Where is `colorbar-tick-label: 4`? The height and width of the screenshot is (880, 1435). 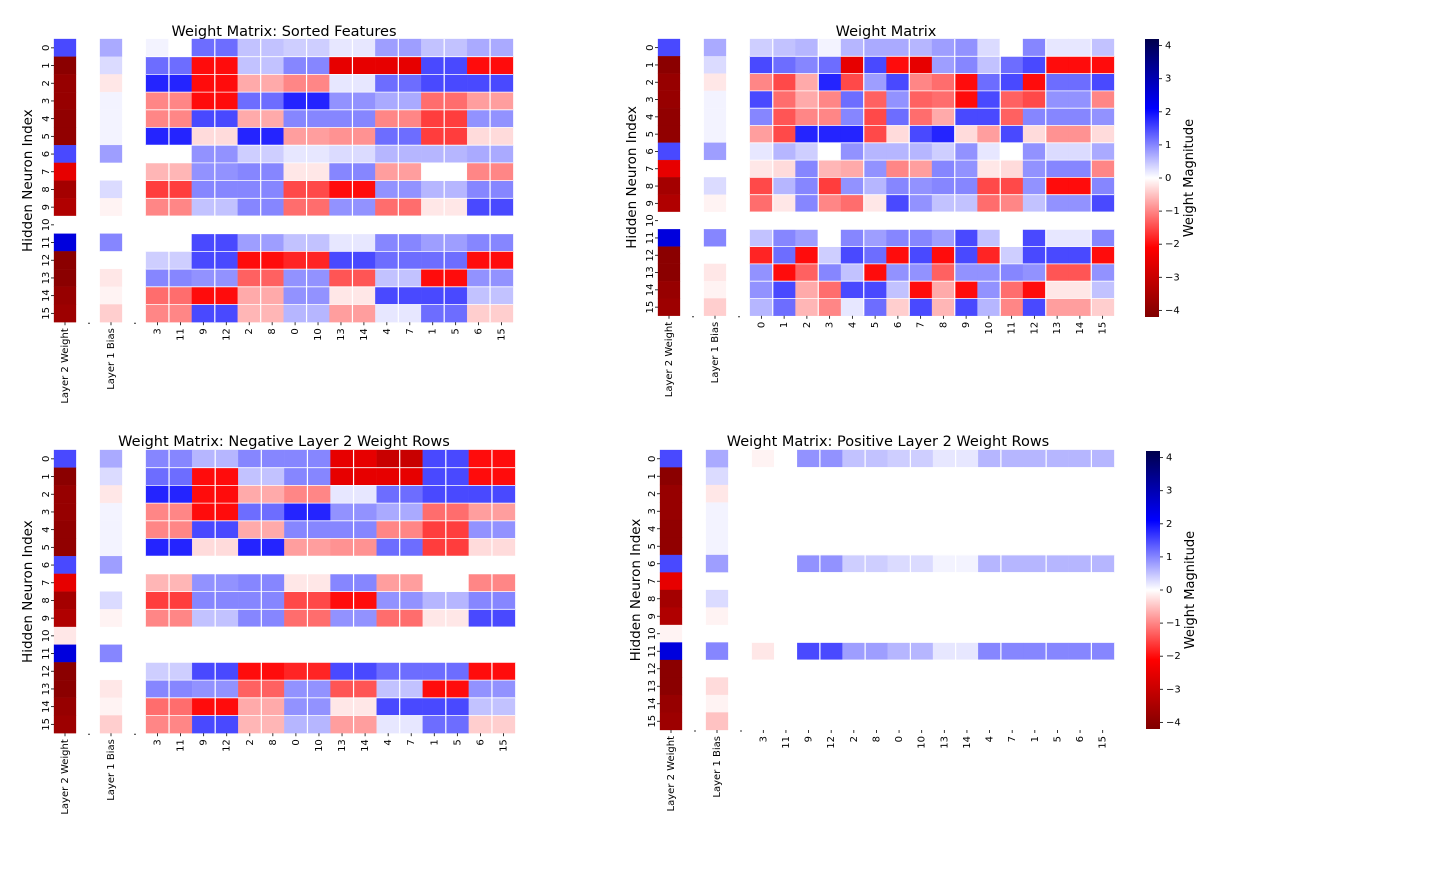 colorbar-tick-label: 4 is located at coordinates (1169, 458).